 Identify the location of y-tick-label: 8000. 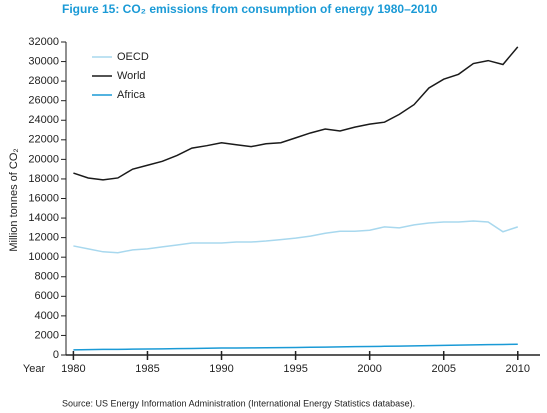
(47, 277).